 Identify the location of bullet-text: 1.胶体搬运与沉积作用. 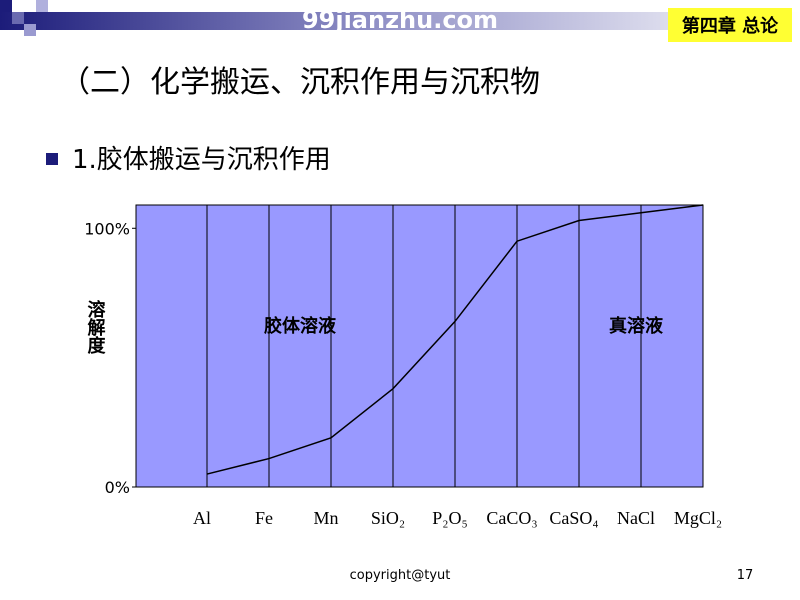
(201, 160).